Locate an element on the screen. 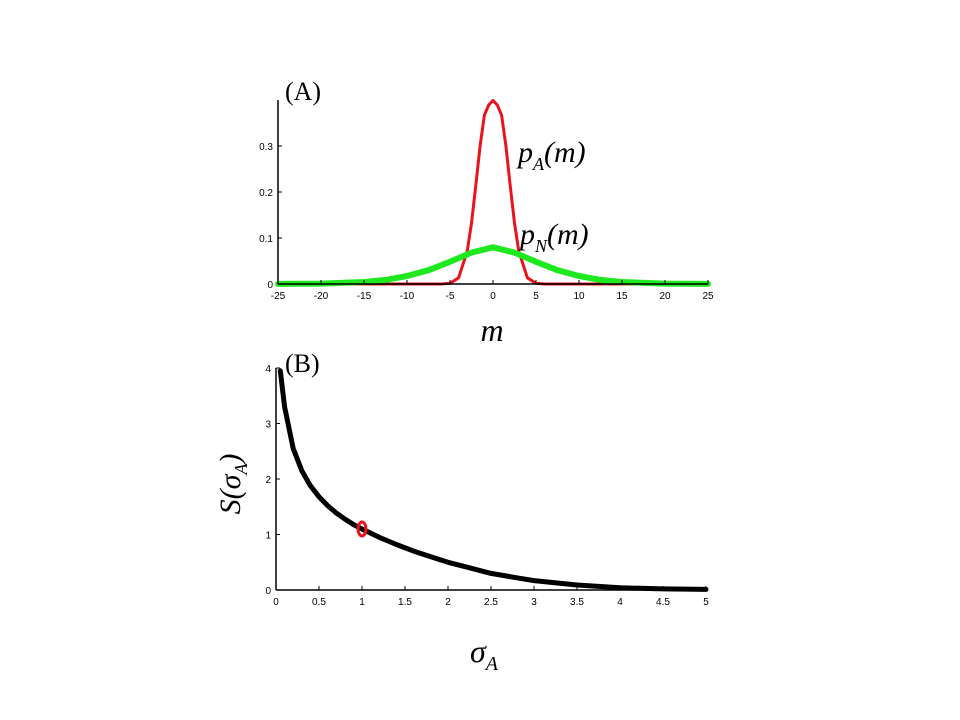  panel-b-y-label: S(σA) is located at coordinates (232, 484).